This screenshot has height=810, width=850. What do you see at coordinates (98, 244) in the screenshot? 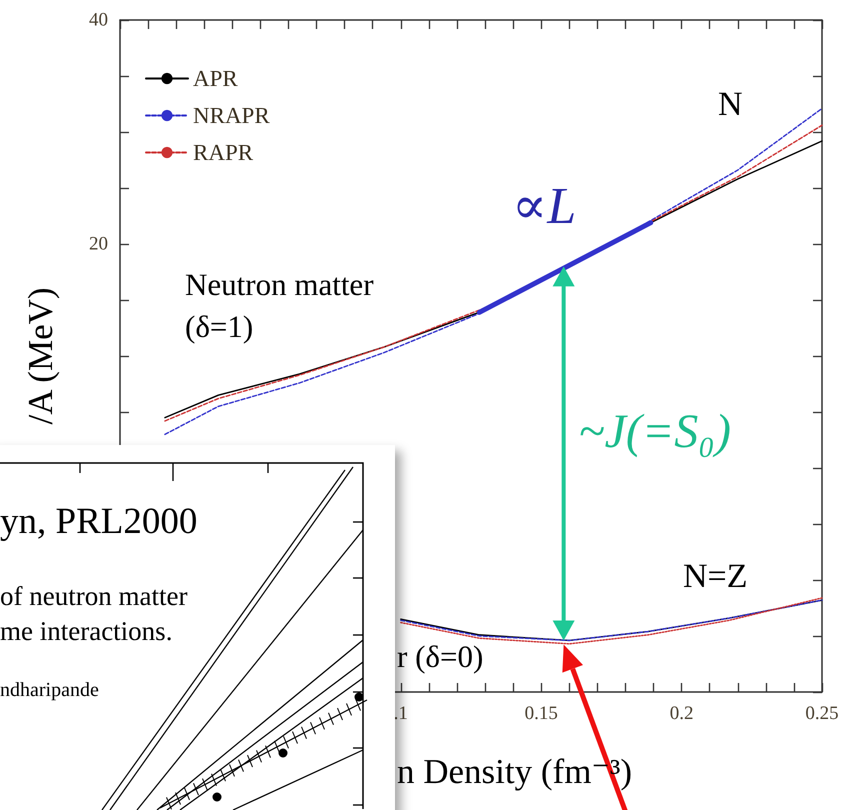
I see `y-tick-label: 20` at bounding box center [98, 244].